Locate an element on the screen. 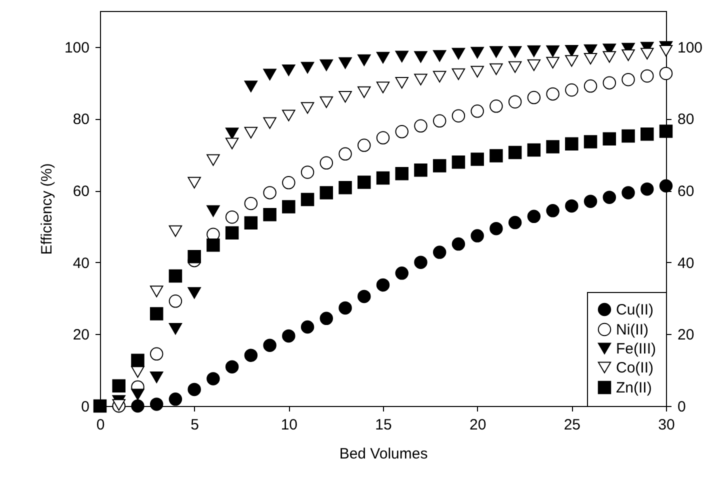 This screenshot has height=484, width=721. y-tick-label: 60 is located at coordinates (81, 191).